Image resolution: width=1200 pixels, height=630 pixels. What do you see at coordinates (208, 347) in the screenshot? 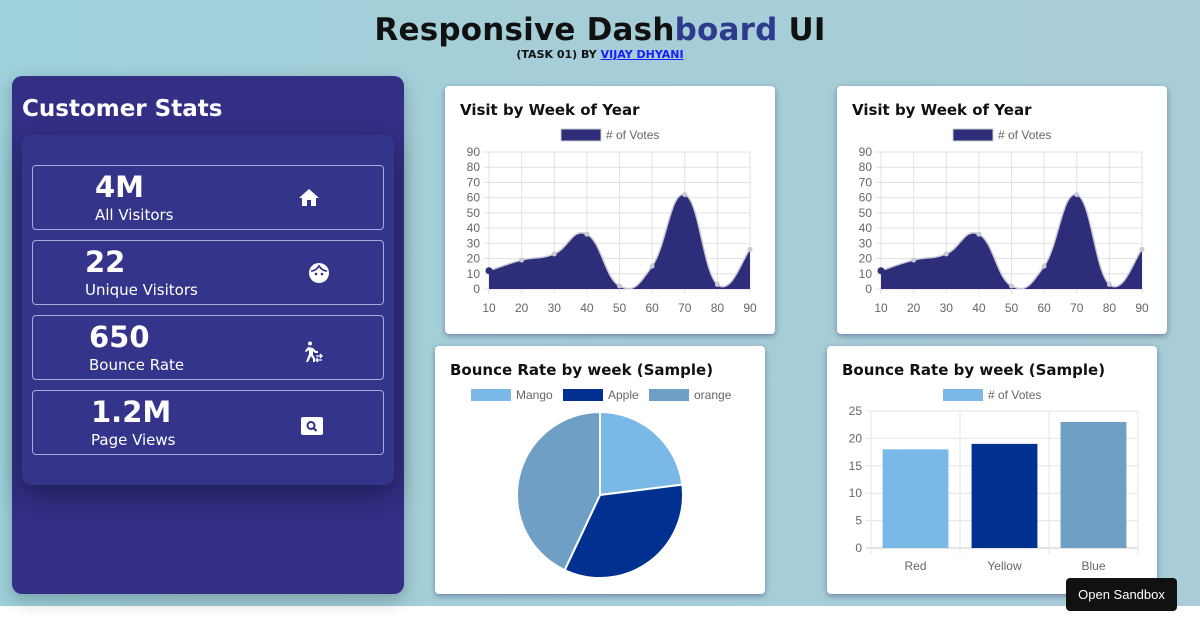
I see `stat-card-bounce-rate: 650 Bounce Rate` at bounding box center [208, 347].